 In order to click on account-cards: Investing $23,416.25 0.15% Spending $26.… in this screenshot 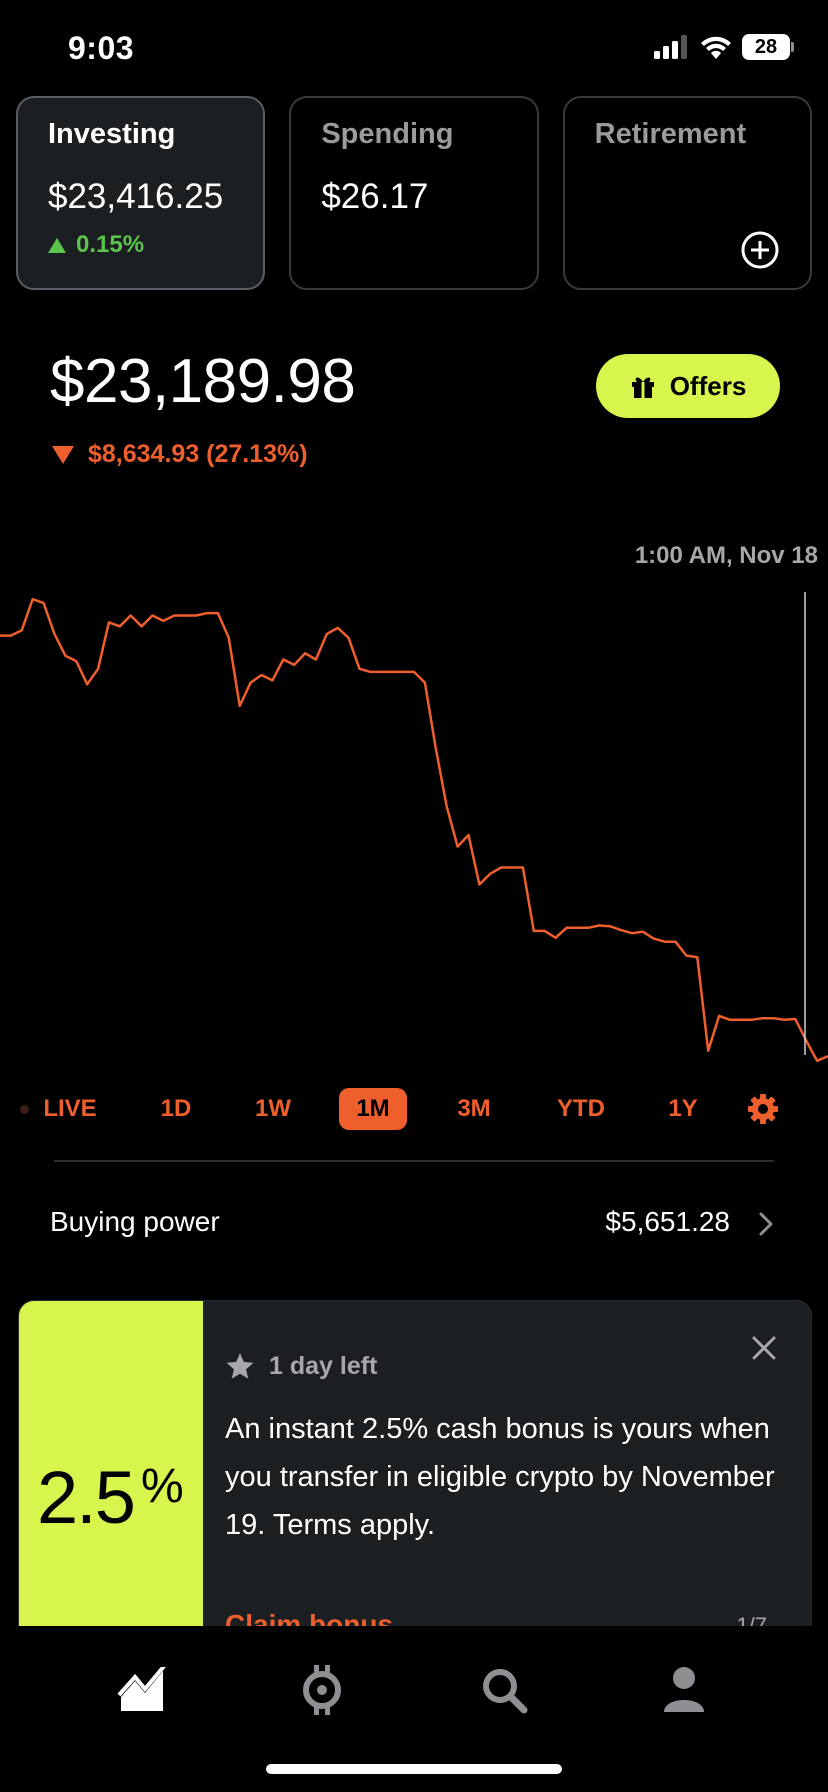, I will do `click(414, 193)`.